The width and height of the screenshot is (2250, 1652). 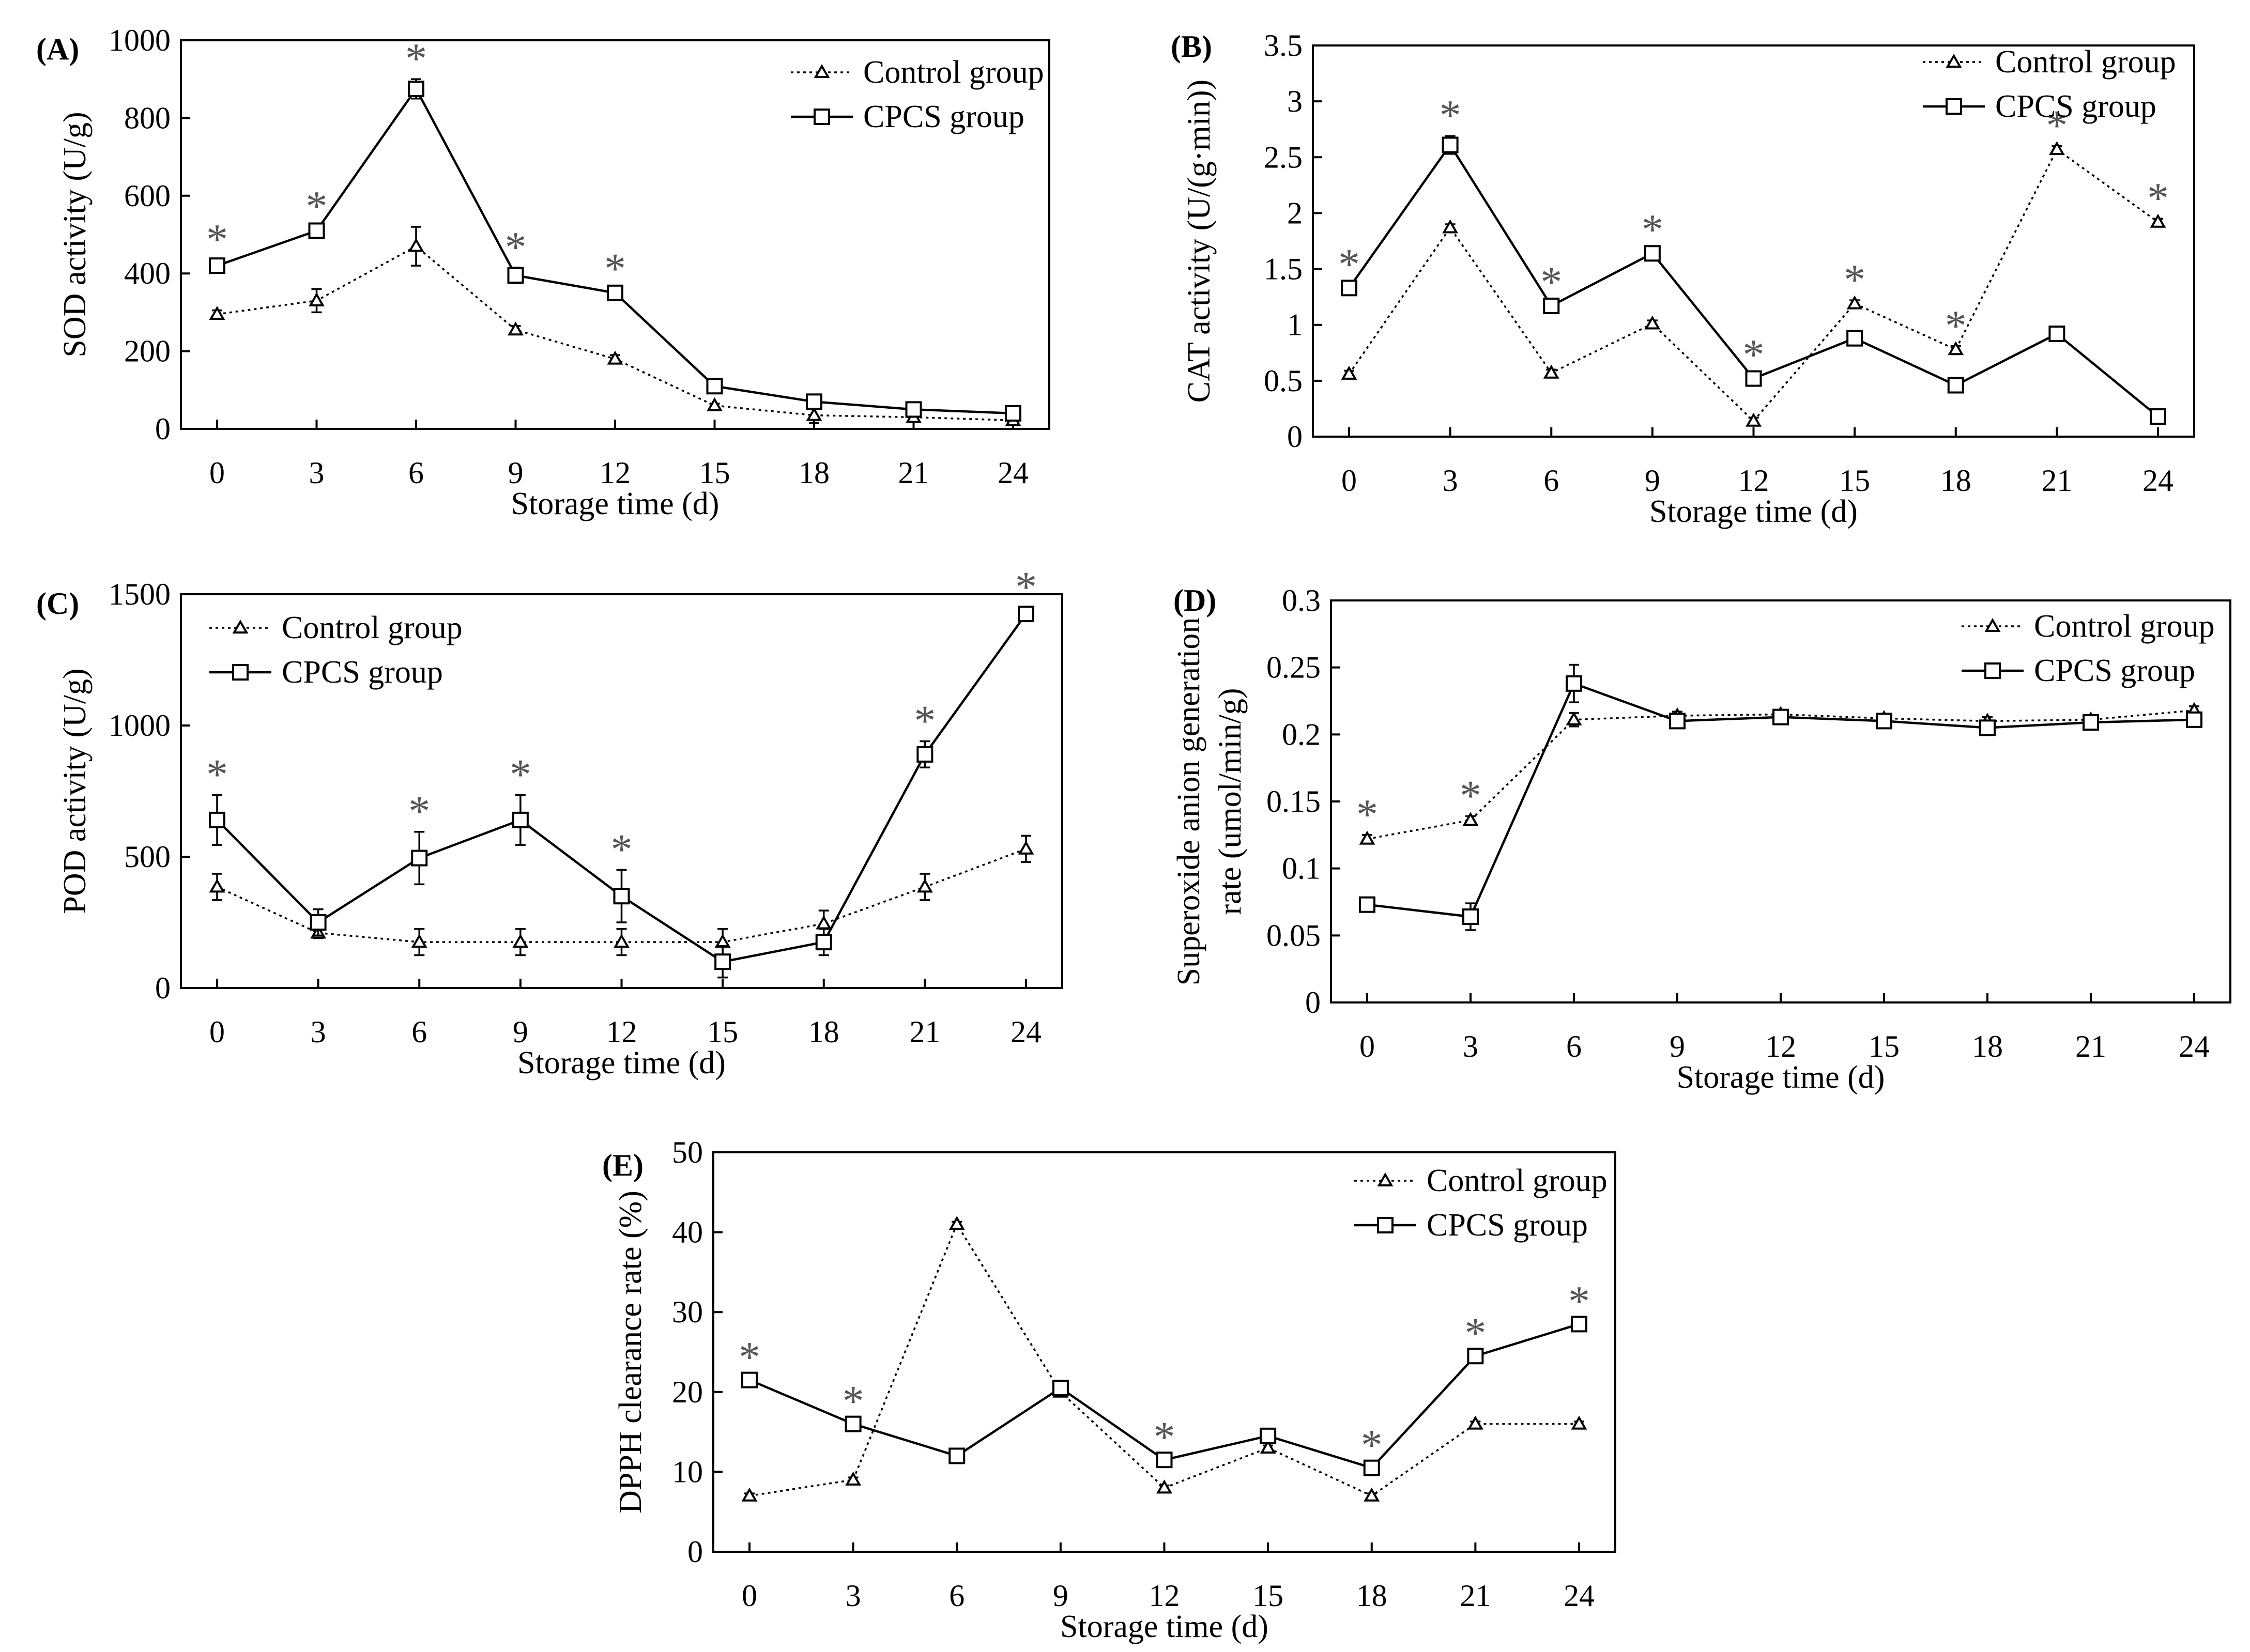 I want to click on y-tick-label: 3.5, so click(x=1283, y=46).